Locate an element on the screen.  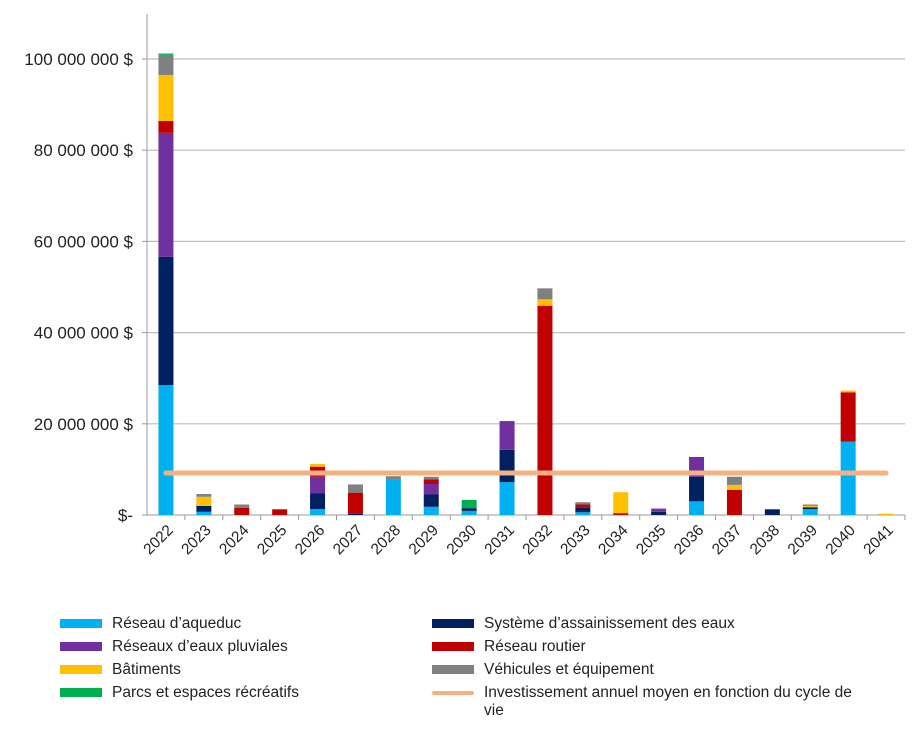
legend-label: Système d’assainissement des eaux is located at coordinates (609, 623).